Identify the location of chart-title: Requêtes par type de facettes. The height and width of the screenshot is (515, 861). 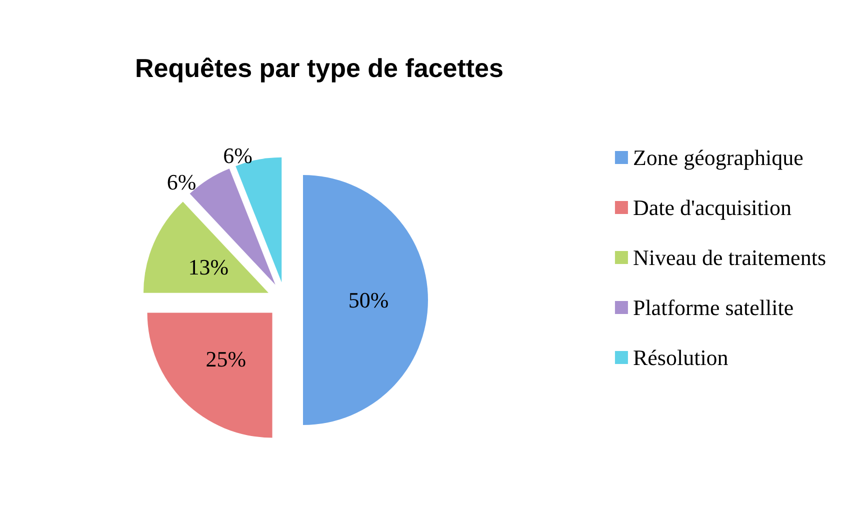
(319, 68).